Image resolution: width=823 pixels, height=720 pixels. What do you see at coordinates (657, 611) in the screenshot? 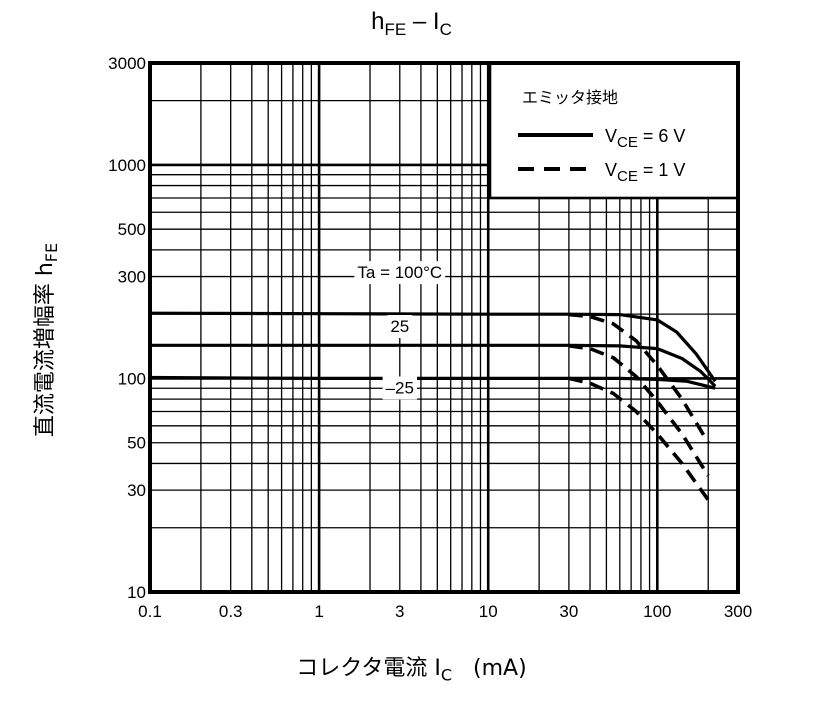
I see `x-tick-label: 100` at bounding box center [657, 611].